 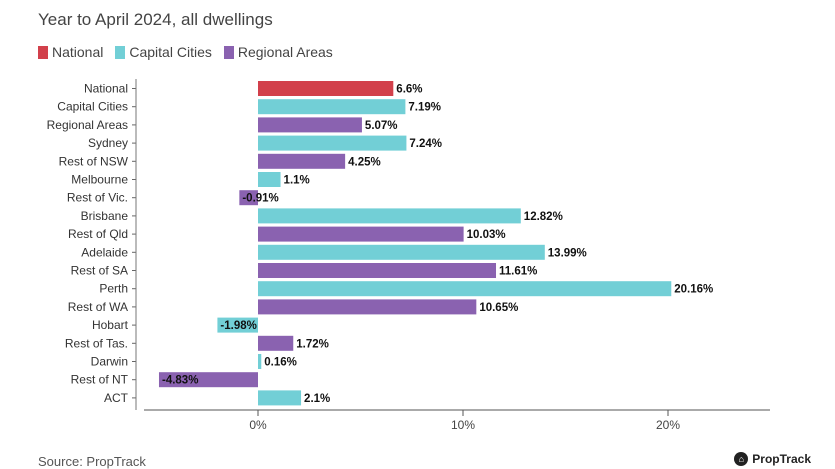 I want to click on value-label-act: 2.1%, so click(x=317, y=399).